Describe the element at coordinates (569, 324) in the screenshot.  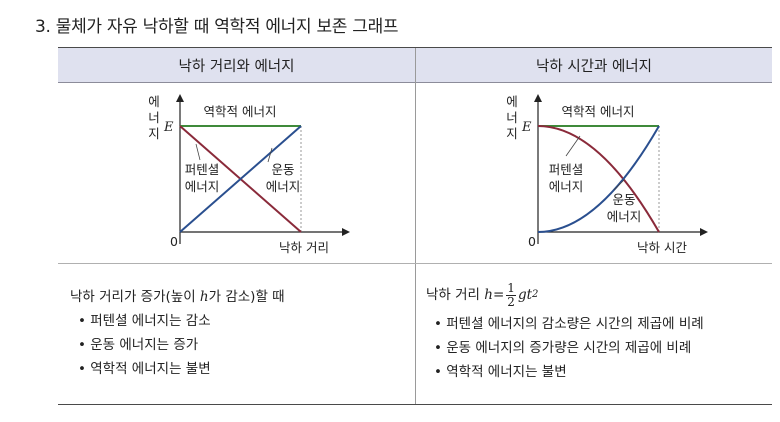
I see `time-bullet: • 퍼텐셜 에너지의 감소량은 시간의 제곱에 비례` at that location.